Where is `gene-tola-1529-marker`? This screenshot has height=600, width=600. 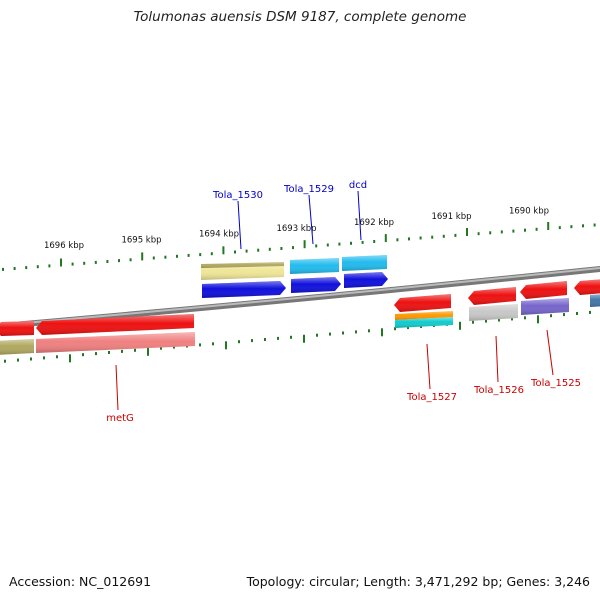 gene-tola-1529-marker is located at coordinates (314, 266).